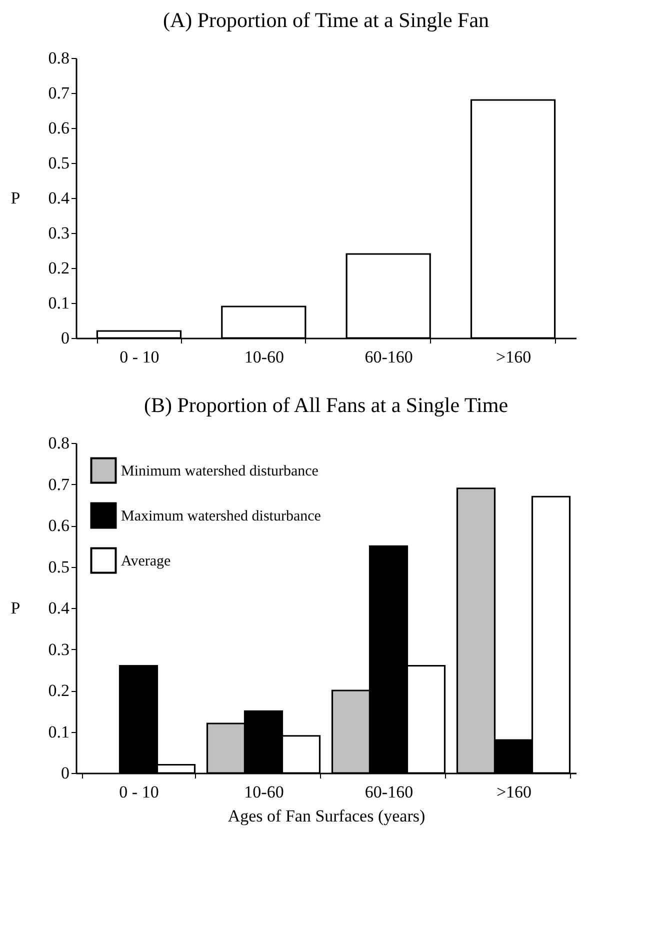  Describe the element at coordinates (327, 816) in the screenshot. I see `x-axis-title: Ages of Fan Surfaces (years)` at that location.